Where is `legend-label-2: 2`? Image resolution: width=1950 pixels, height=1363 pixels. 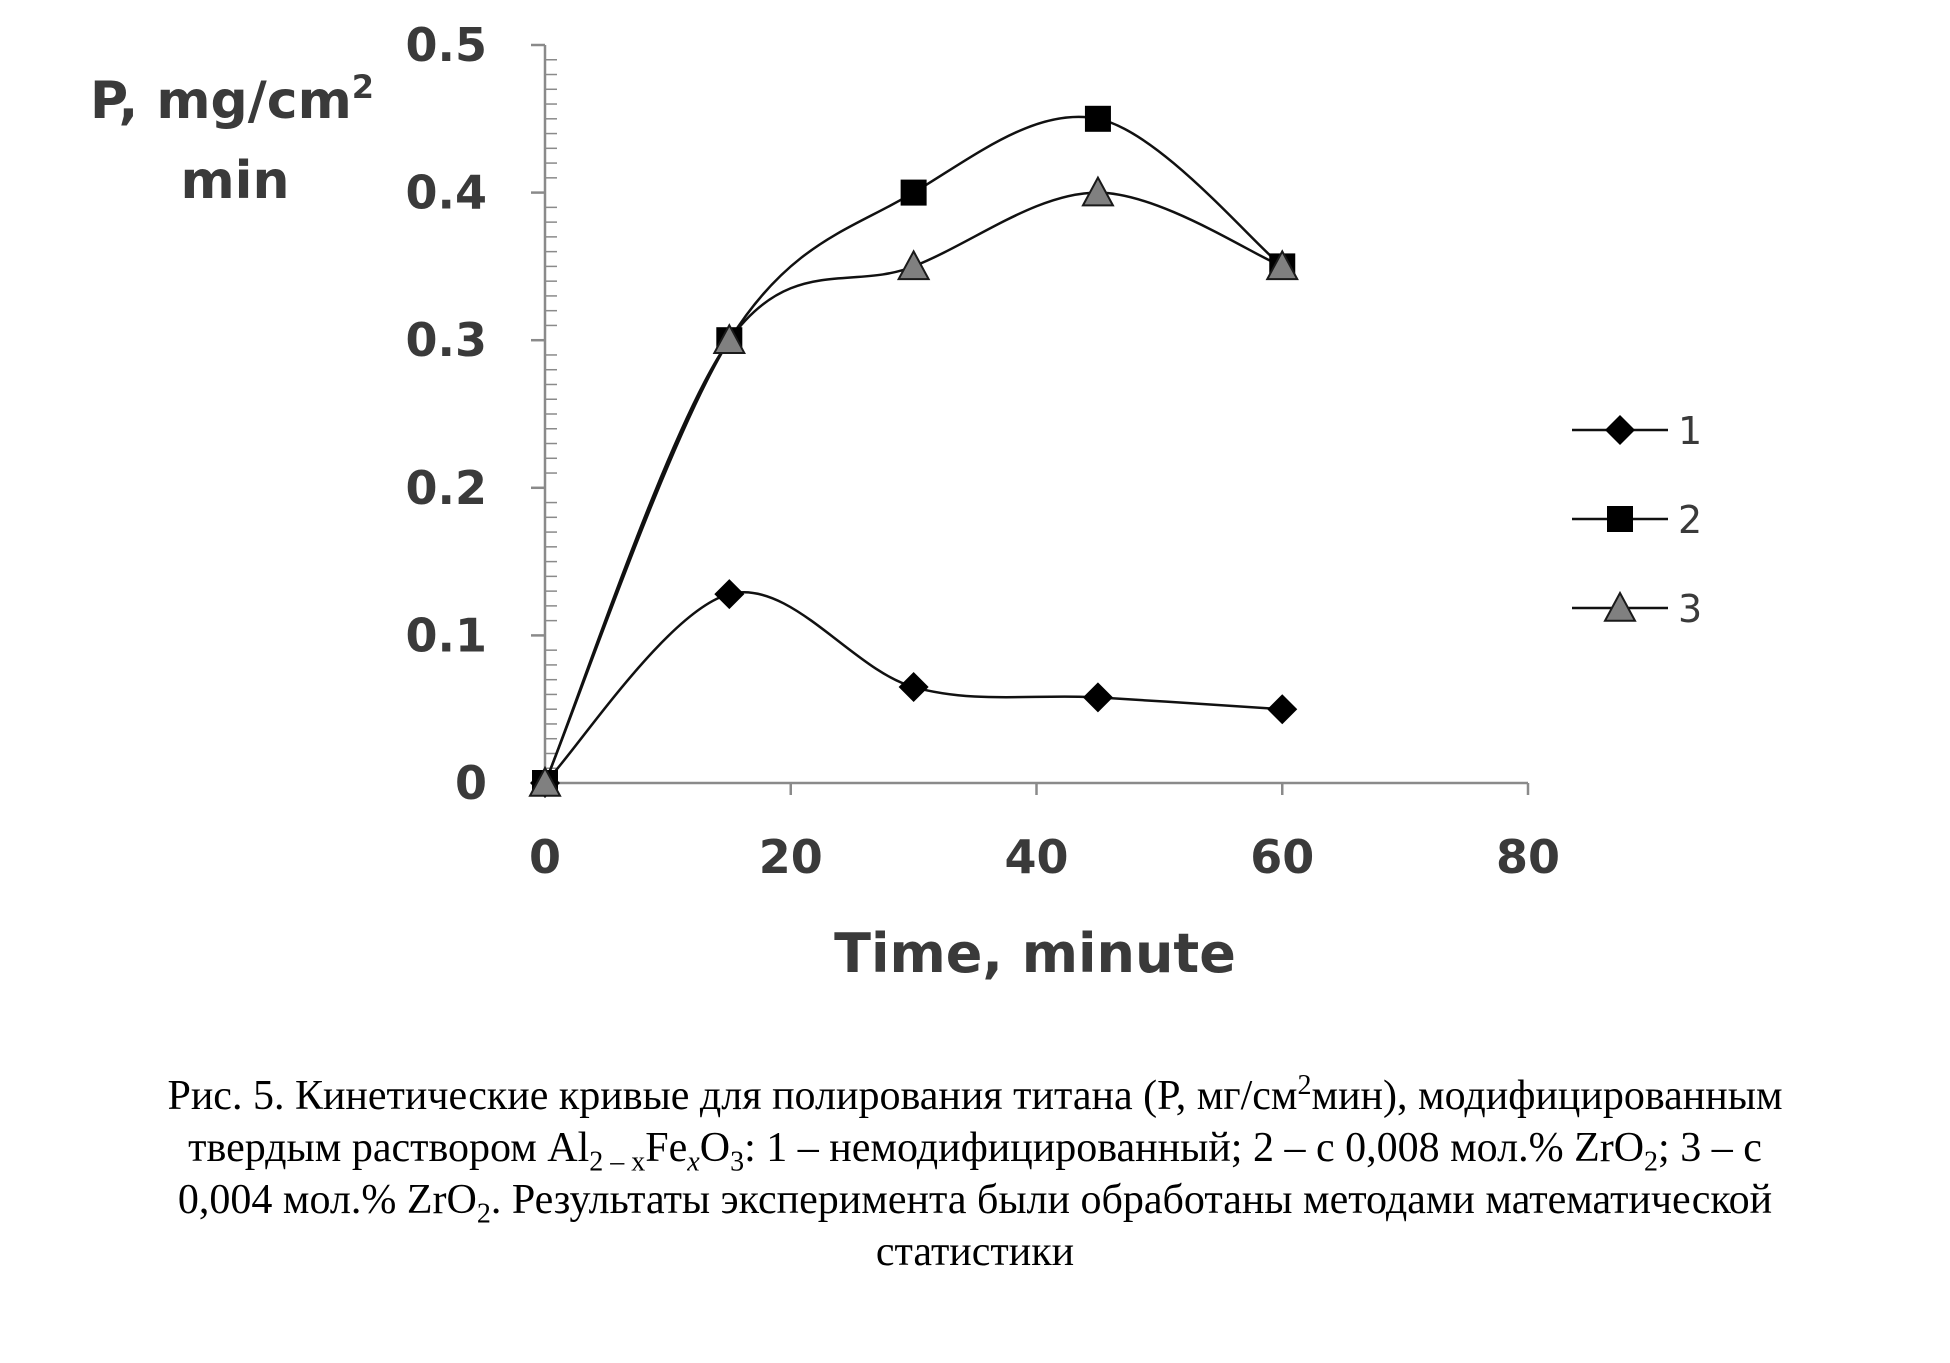
legend-label-2: 2 is located at coordinates (1690, 520).